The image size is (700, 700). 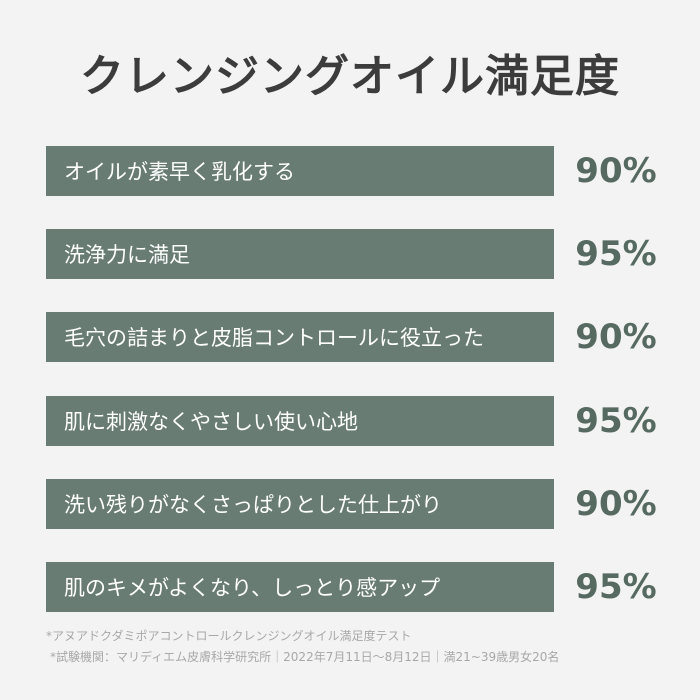 I want to click on bar-4: 肌に刺激なくやさしい使い心地, so click(x=300, y=420).